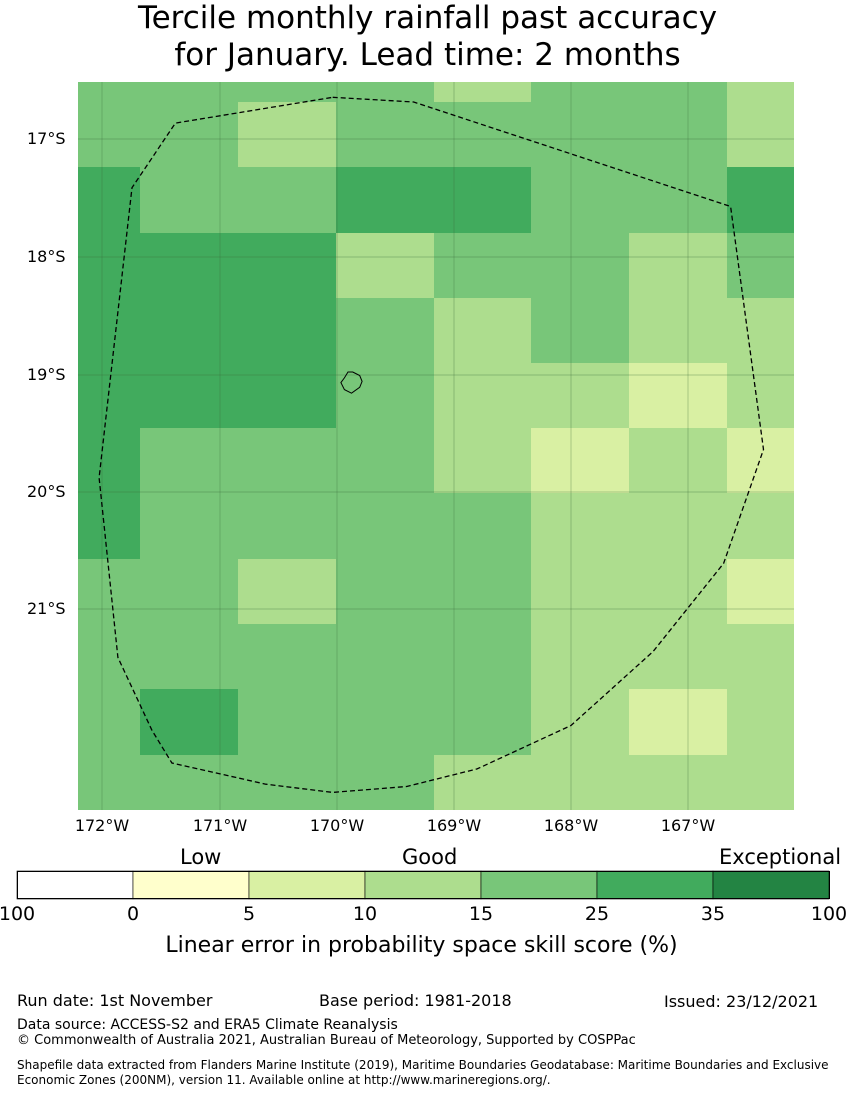  Describe the element at coordinates (46, 374) in the screenshot. I see `lat-label: 19°S` at that location.